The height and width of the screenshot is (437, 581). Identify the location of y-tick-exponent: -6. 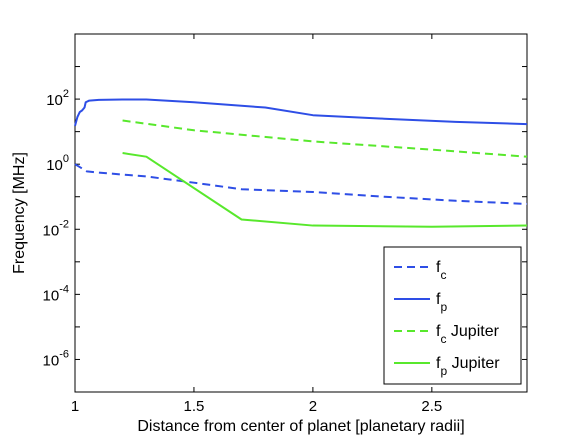
(64, 354).